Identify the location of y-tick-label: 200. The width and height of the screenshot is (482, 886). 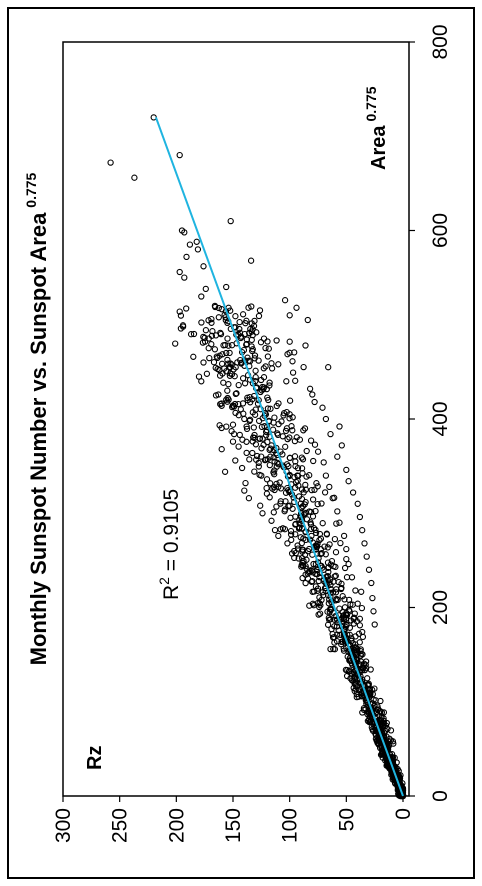
(176, 825).